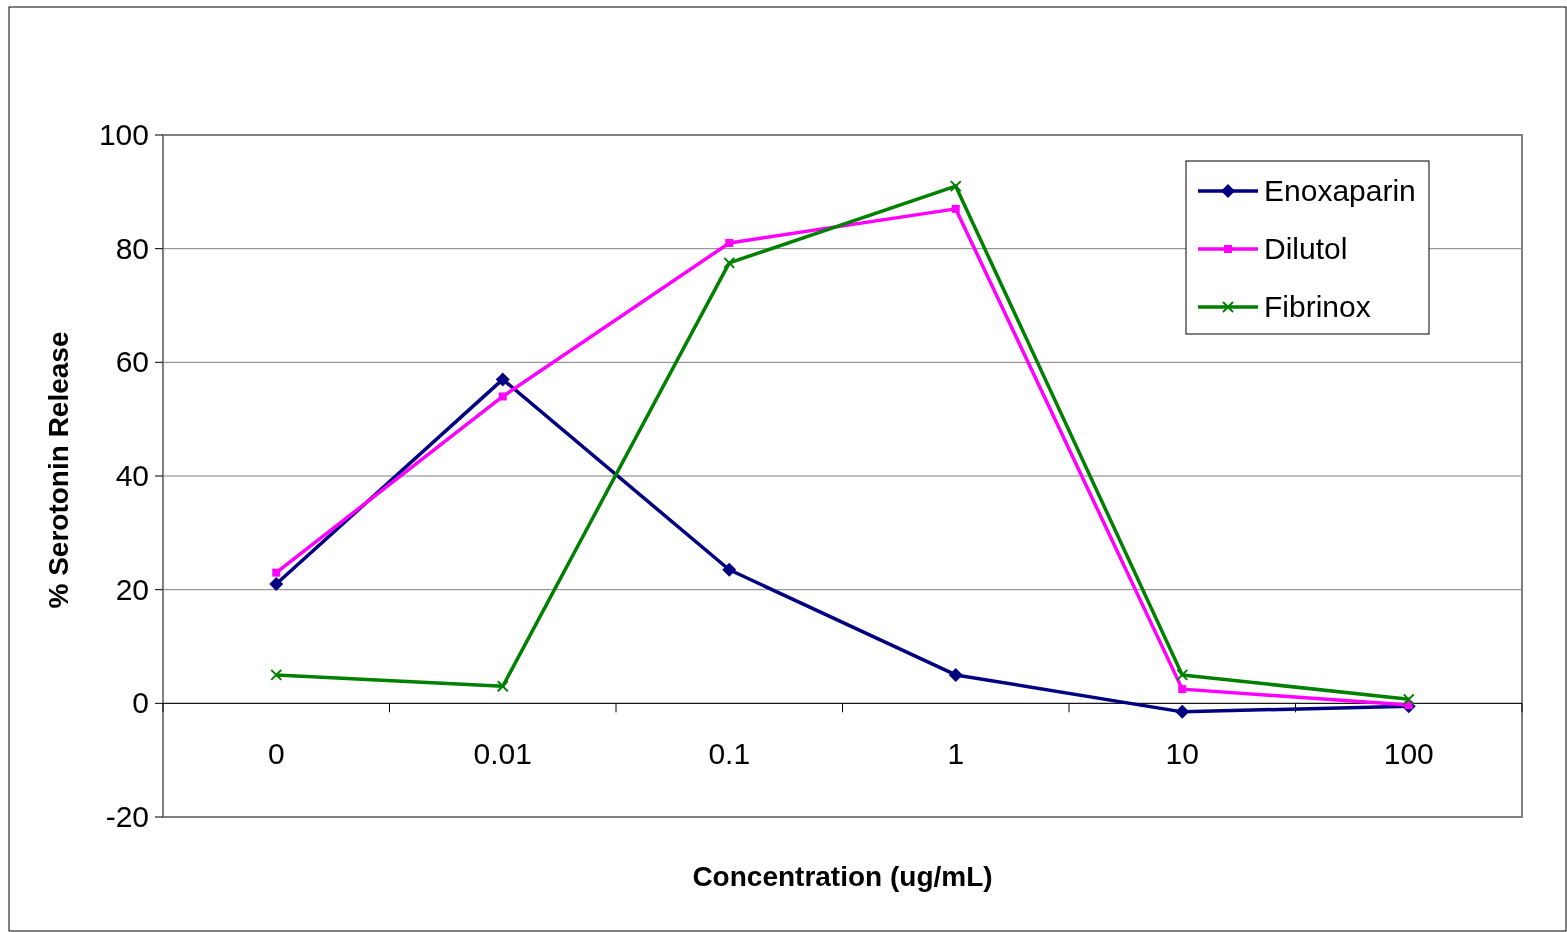 The height and width of the screenshot is (932, 1567). Describe the element at coordinates (956, 754) in the screenshot. I see `x-tick-label: 1` at that location.